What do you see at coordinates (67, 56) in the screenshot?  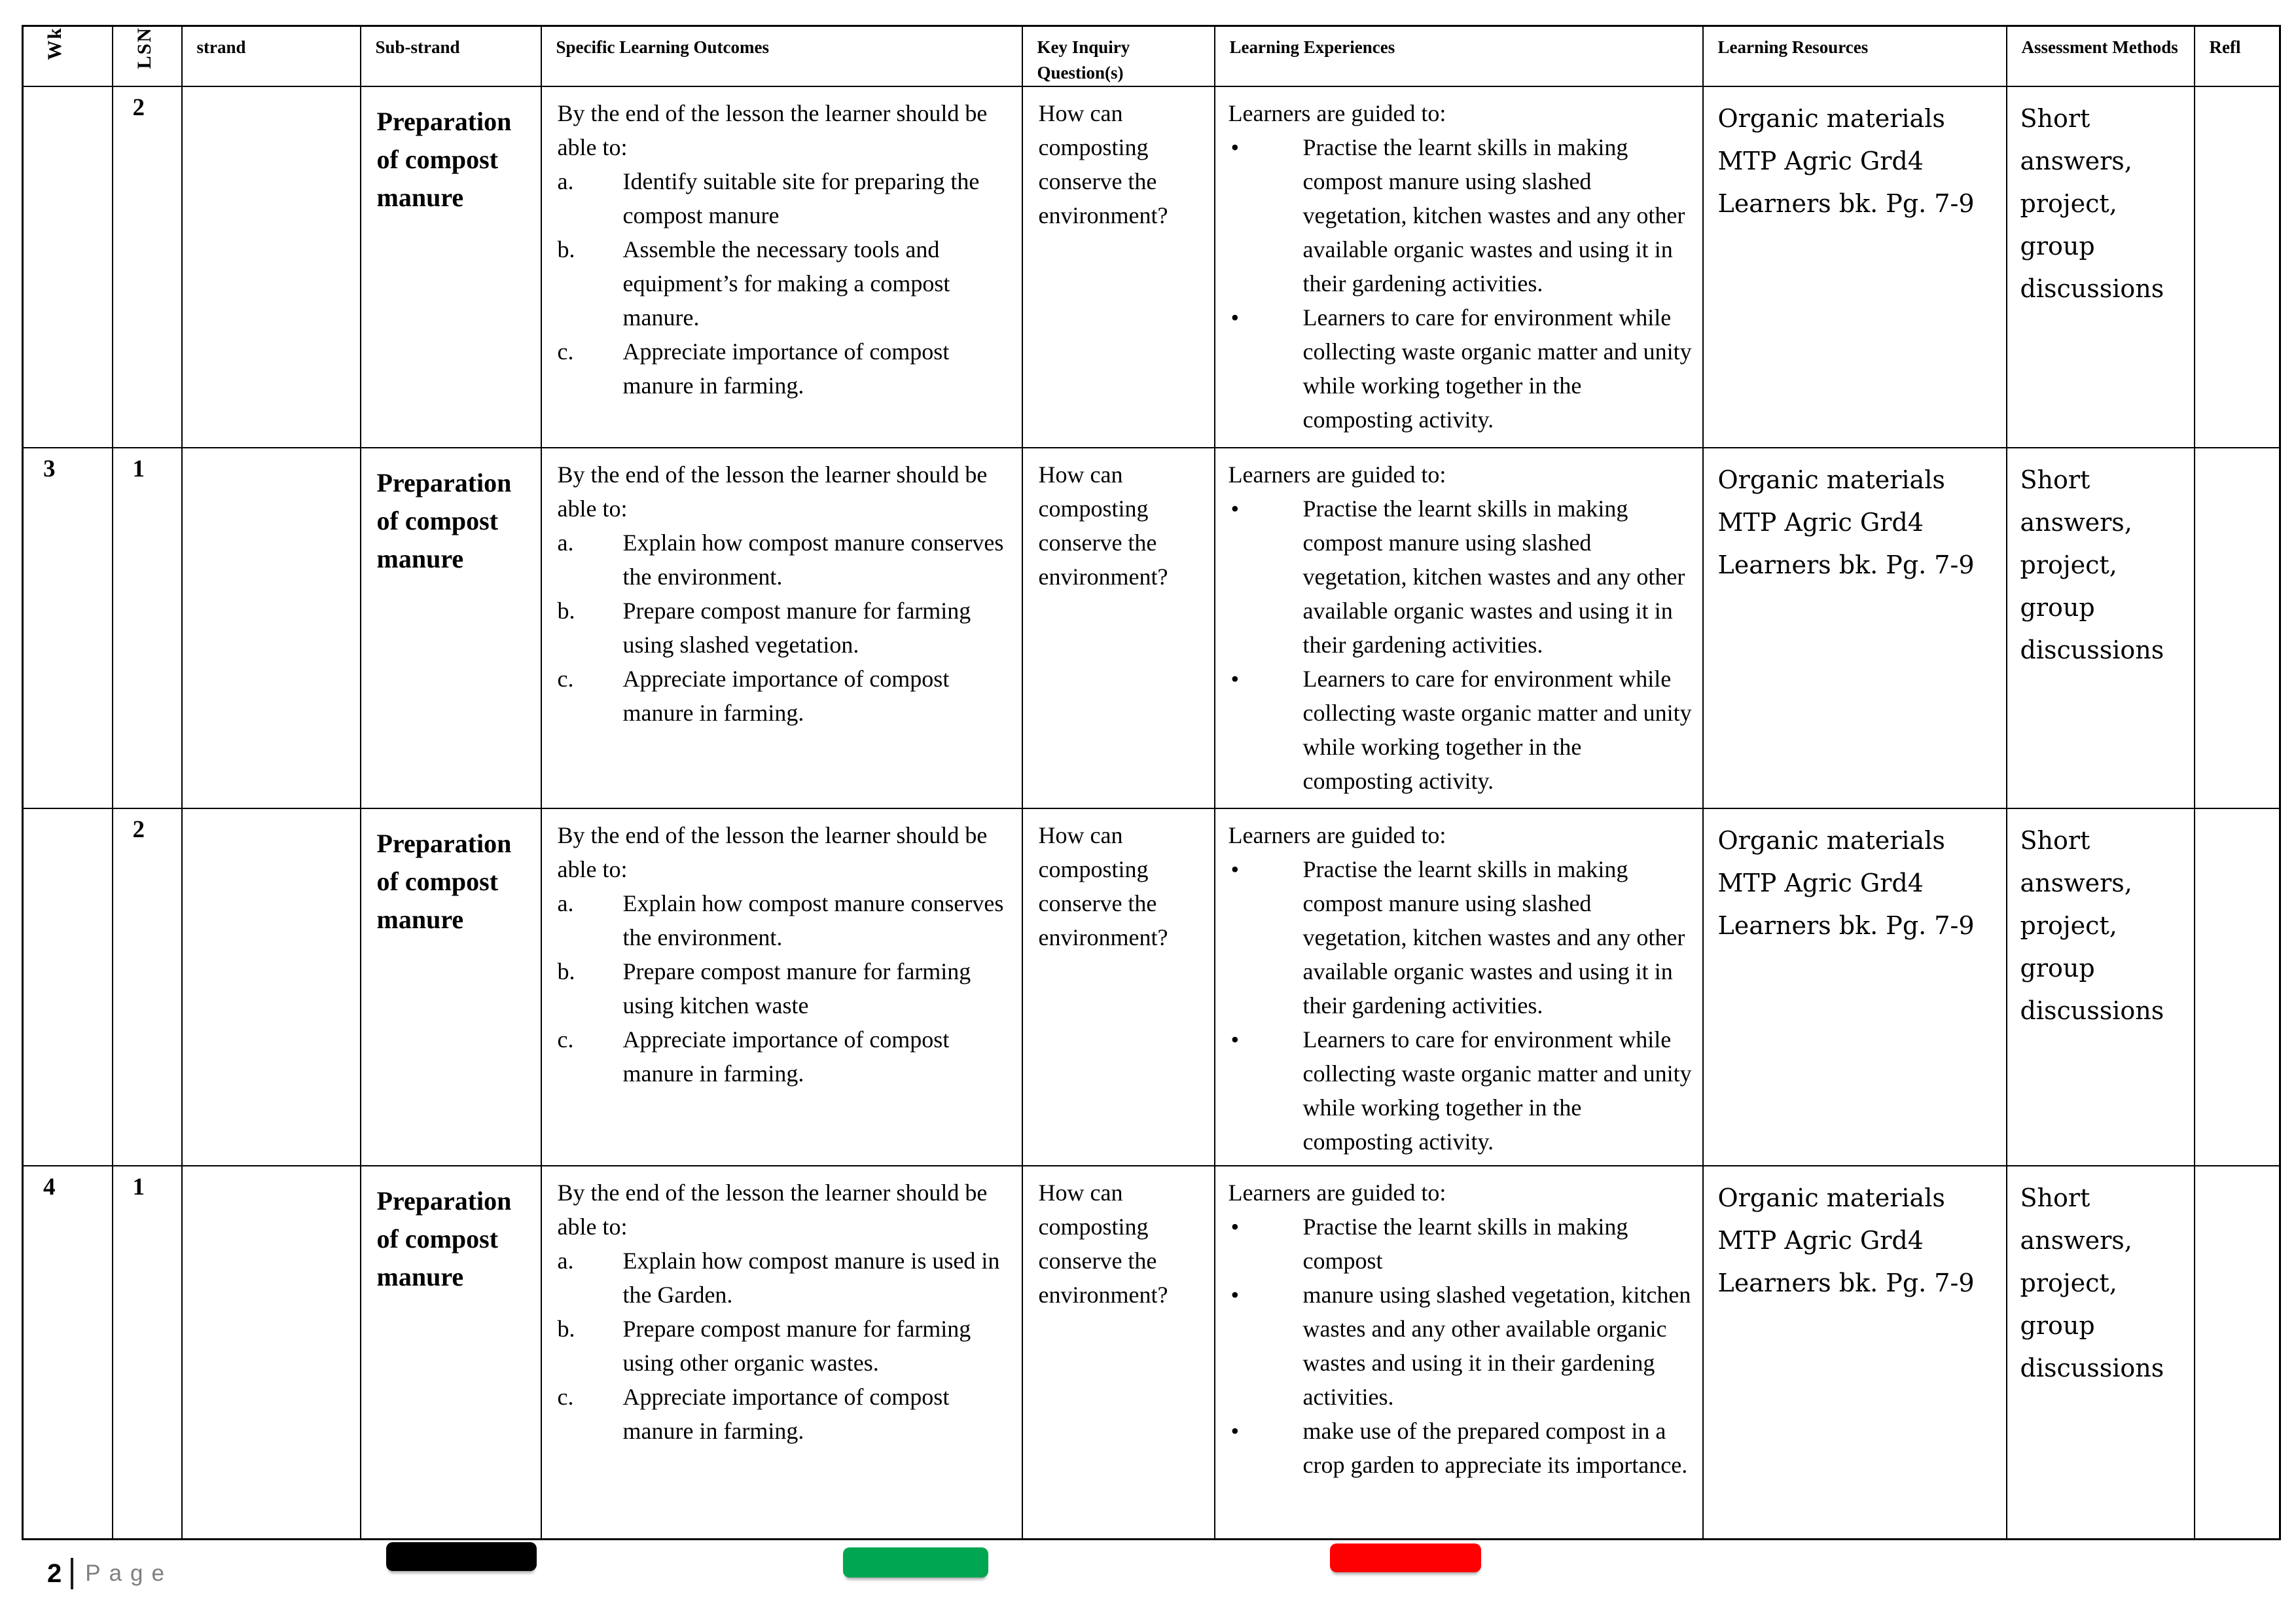 I see `col-header-wk: Wk` at bounding box center [67, 56].